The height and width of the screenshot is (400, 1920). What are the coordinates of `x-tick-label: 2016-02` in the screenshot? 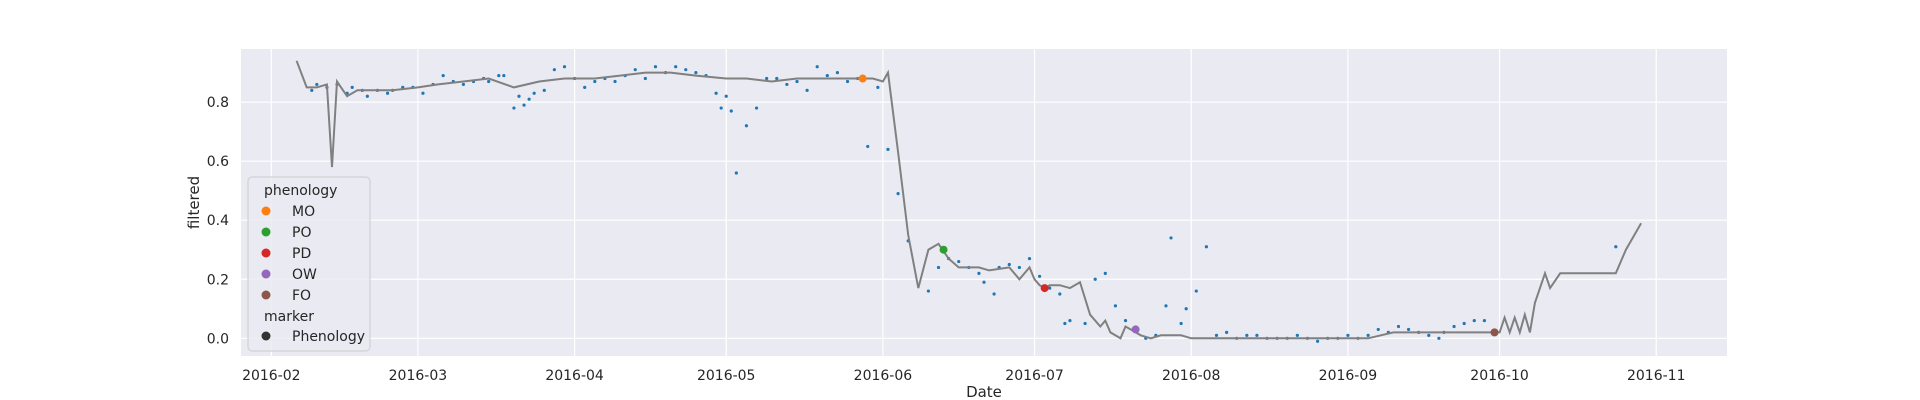 It's located at (271, 376).